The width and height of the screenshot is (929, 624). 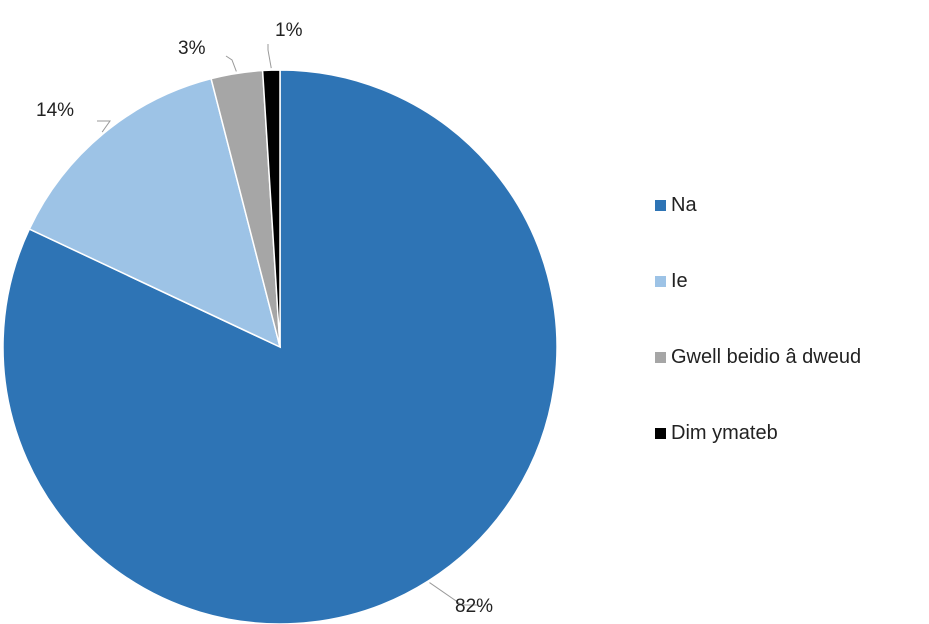 I want to click on data-label-3: 1%, so click(x=289, y=30).